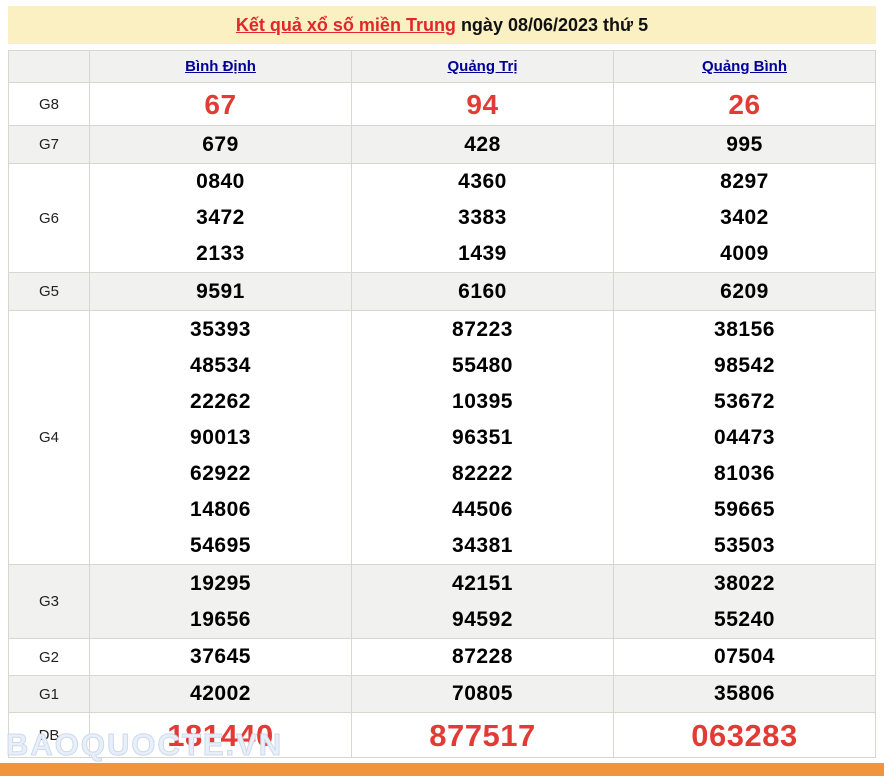 This screenshot has width=884, height=776. I want to click on prize-cell: 42151 94592, so click(482, 601).